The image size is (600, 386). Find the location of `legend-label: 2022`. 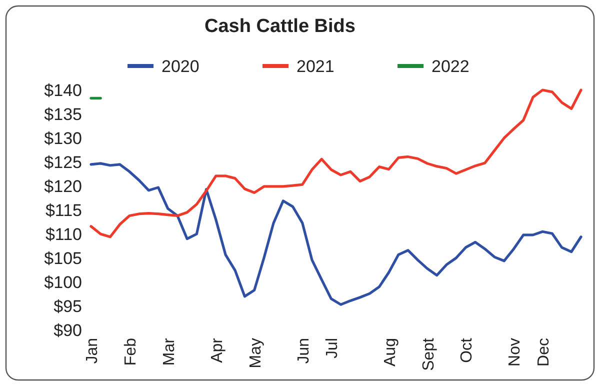

legend-label: 2022 is located at coordinates (451, 66).